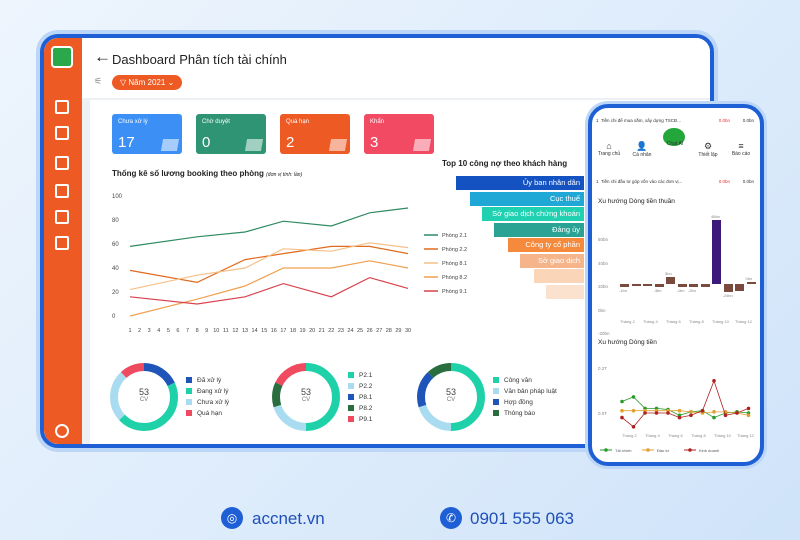  What do you see at coordinates (306, 400) in the screenshot?
I see `donut-unit: CV` at bounding box center [306, 400].